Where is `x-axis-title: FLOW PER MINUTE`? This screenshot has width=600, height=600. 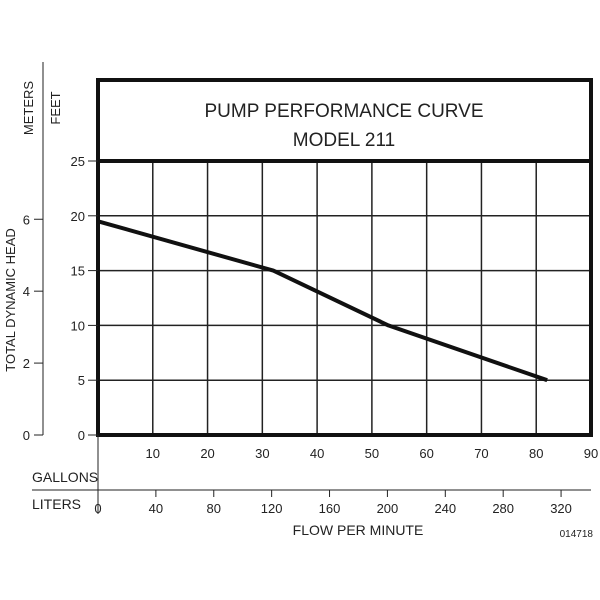 x-axis-title: FLOW PER MINUTE is located at coordinates (358, 530).